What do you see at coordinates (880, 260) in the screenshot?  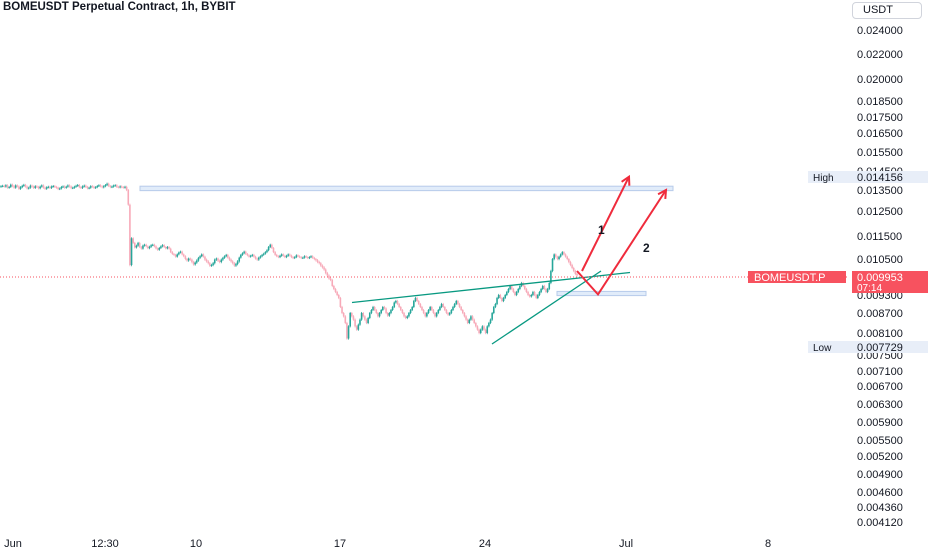 I see `y-tick-label: 0.010500` at bounding box center [880, 260].